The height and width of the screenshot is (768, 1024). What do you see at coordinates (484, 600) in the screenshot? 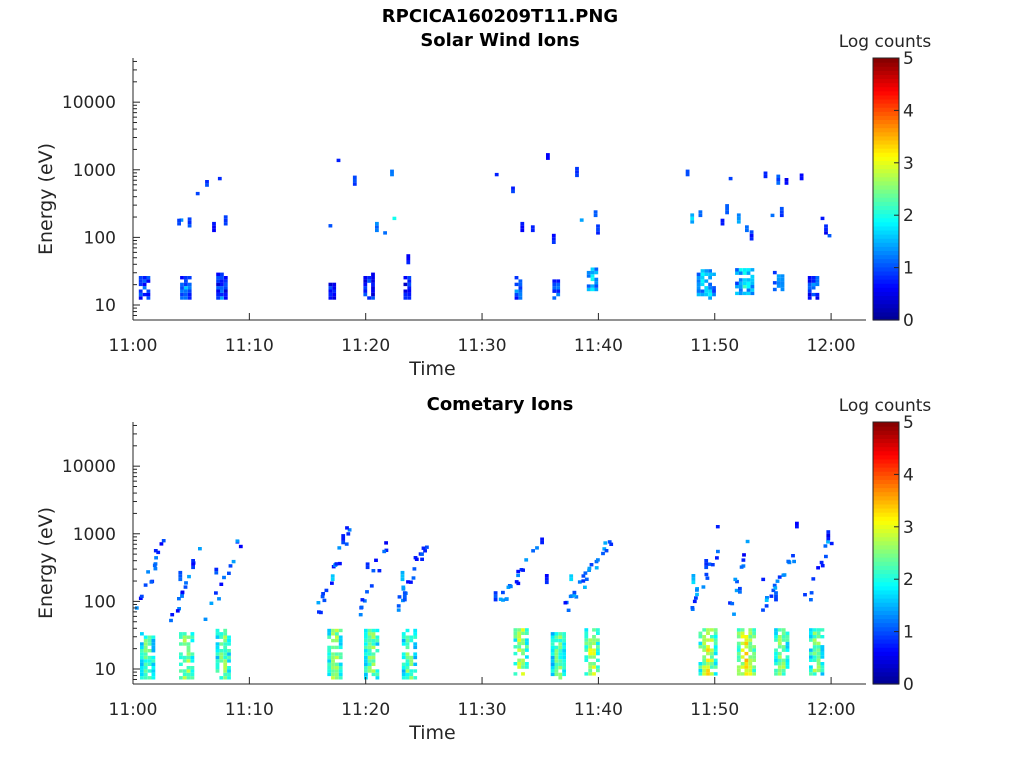
I see `data-cells` at bounding box center [484, 600].